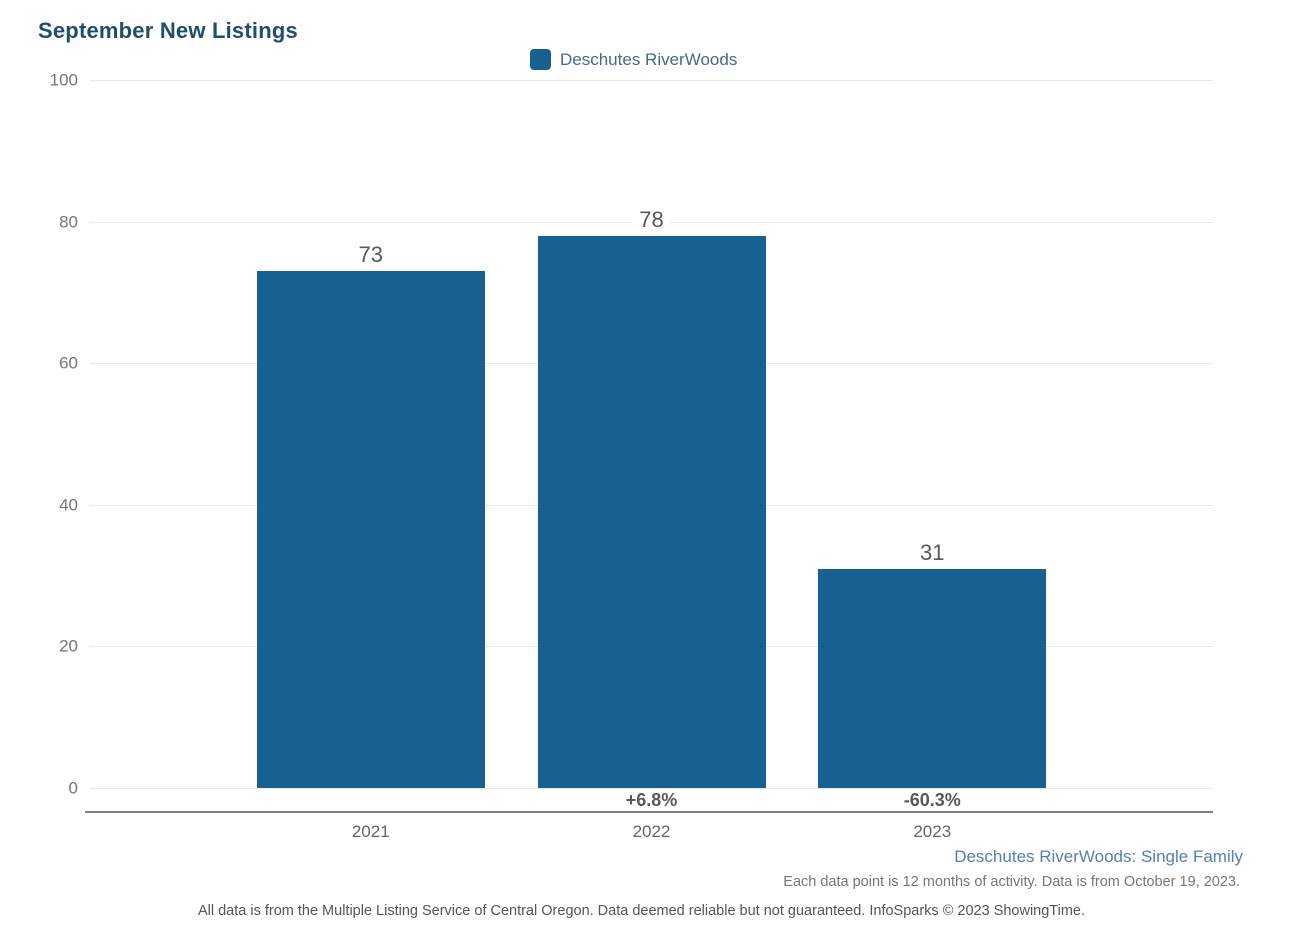 This screenshot has height=940, width=1309. What do you see at coordinates (932, 831) in the screenshot?
I see `x-tick-label-2023: 2023` at bounding box center [932, 831].